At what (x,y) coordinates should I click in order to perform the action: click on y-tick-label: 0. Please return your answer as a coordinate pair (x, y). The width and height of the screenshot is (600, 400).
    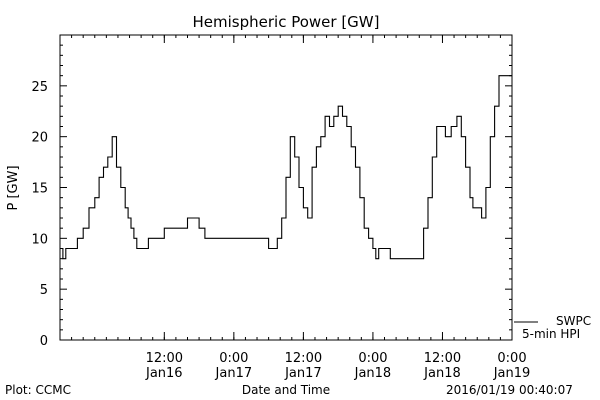
    Looking at the image, I should click on (44, 341).